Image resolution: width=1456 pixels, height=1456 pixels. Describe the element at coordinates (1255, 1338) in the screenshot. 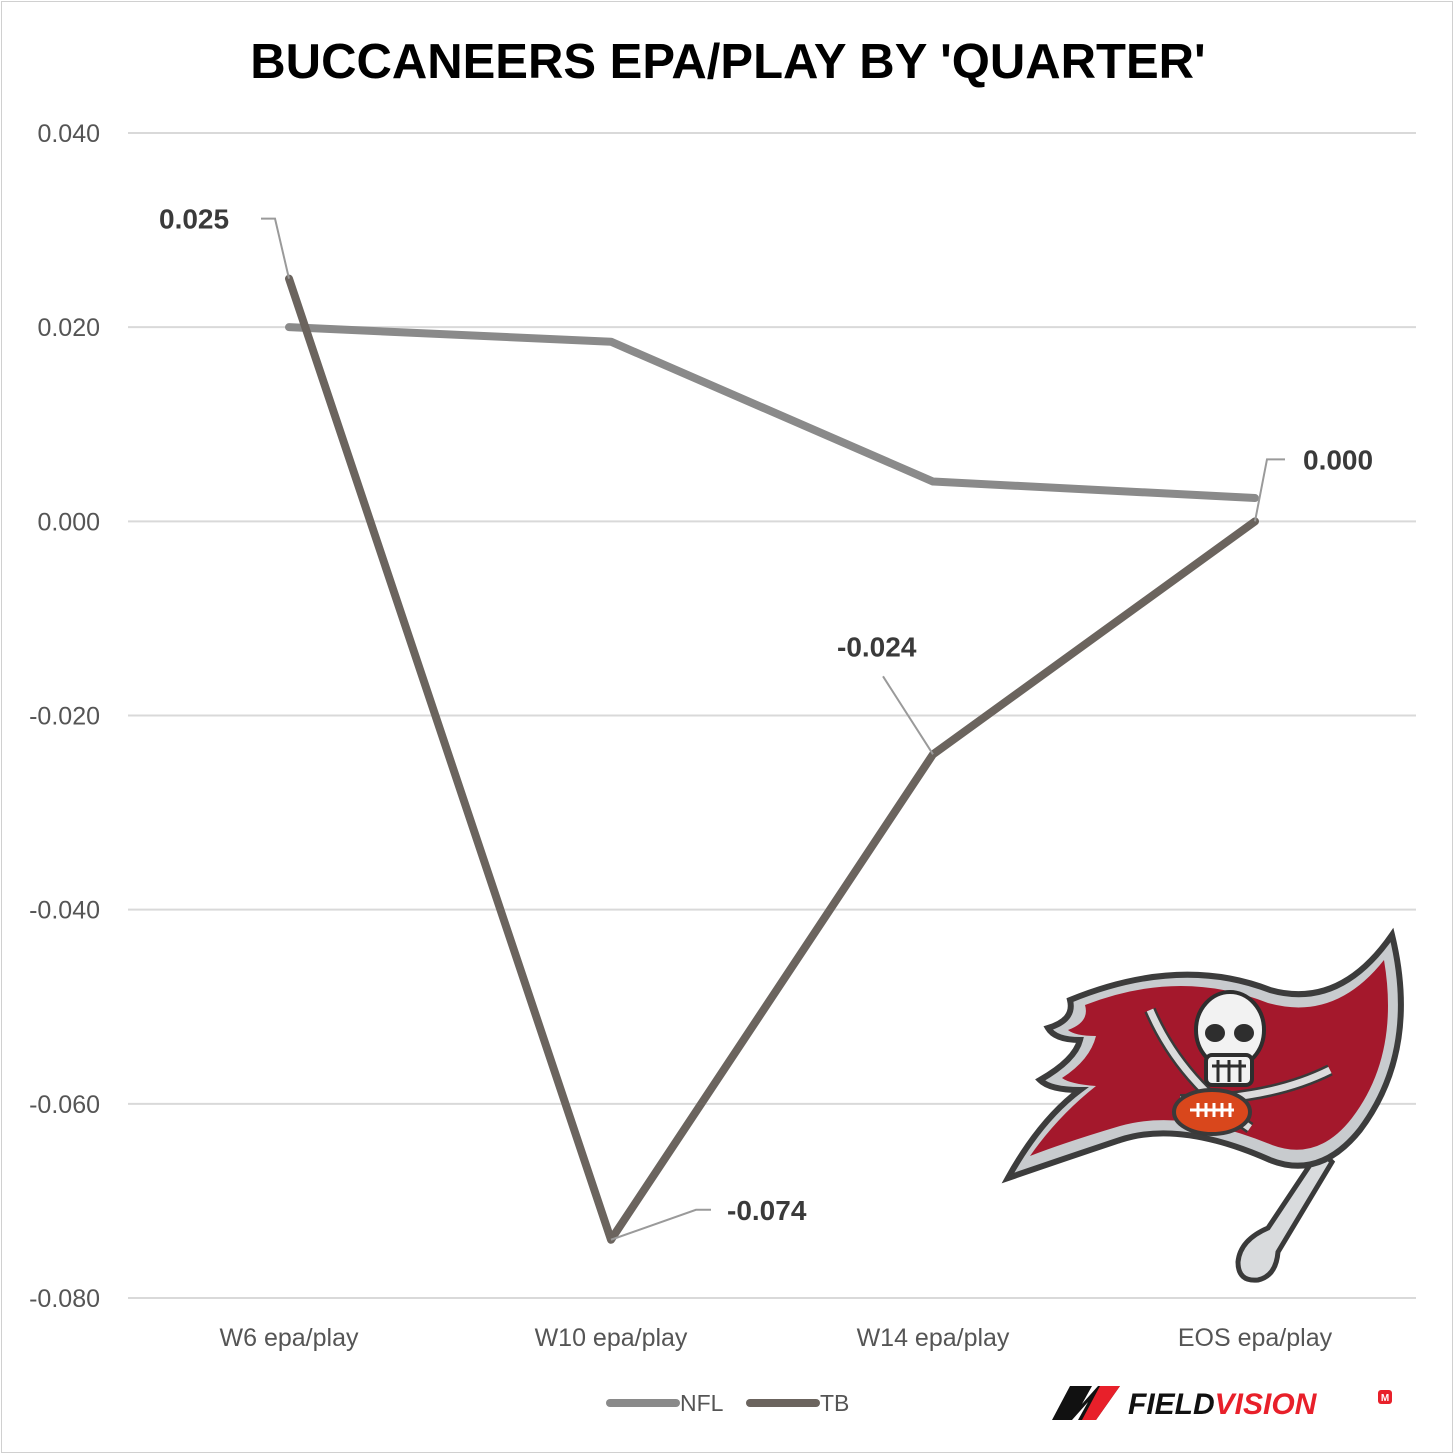

I see `x-tick-label: EOS epa/play` at that location.